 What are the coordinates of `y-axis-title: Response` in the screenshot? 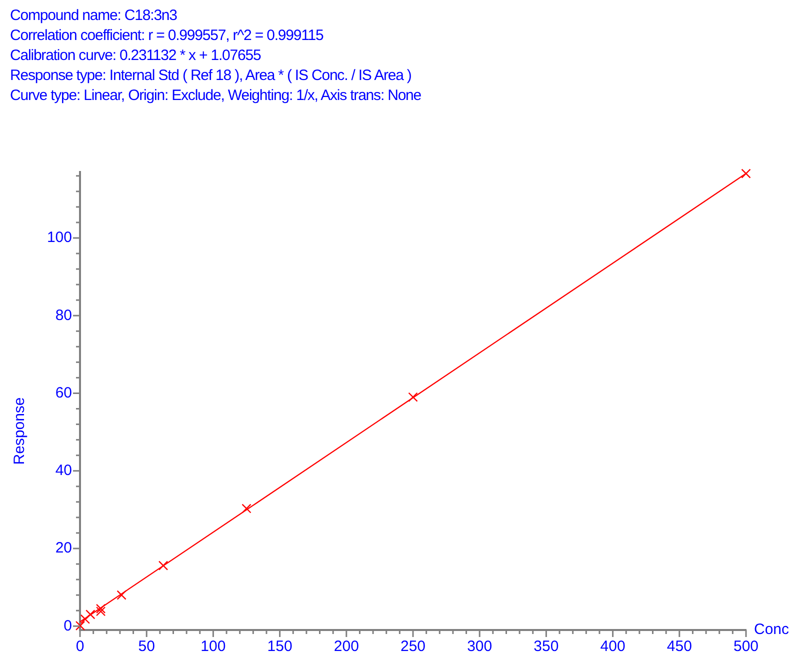 It's located at (19, 431).